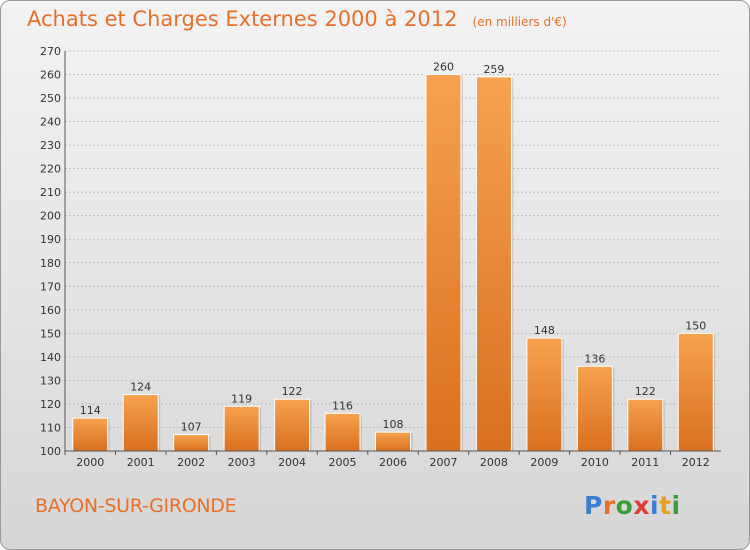 Image resolution: width=750 pixels, height=550 pixels. I want to click on data-label: 259, so click(493, 69).